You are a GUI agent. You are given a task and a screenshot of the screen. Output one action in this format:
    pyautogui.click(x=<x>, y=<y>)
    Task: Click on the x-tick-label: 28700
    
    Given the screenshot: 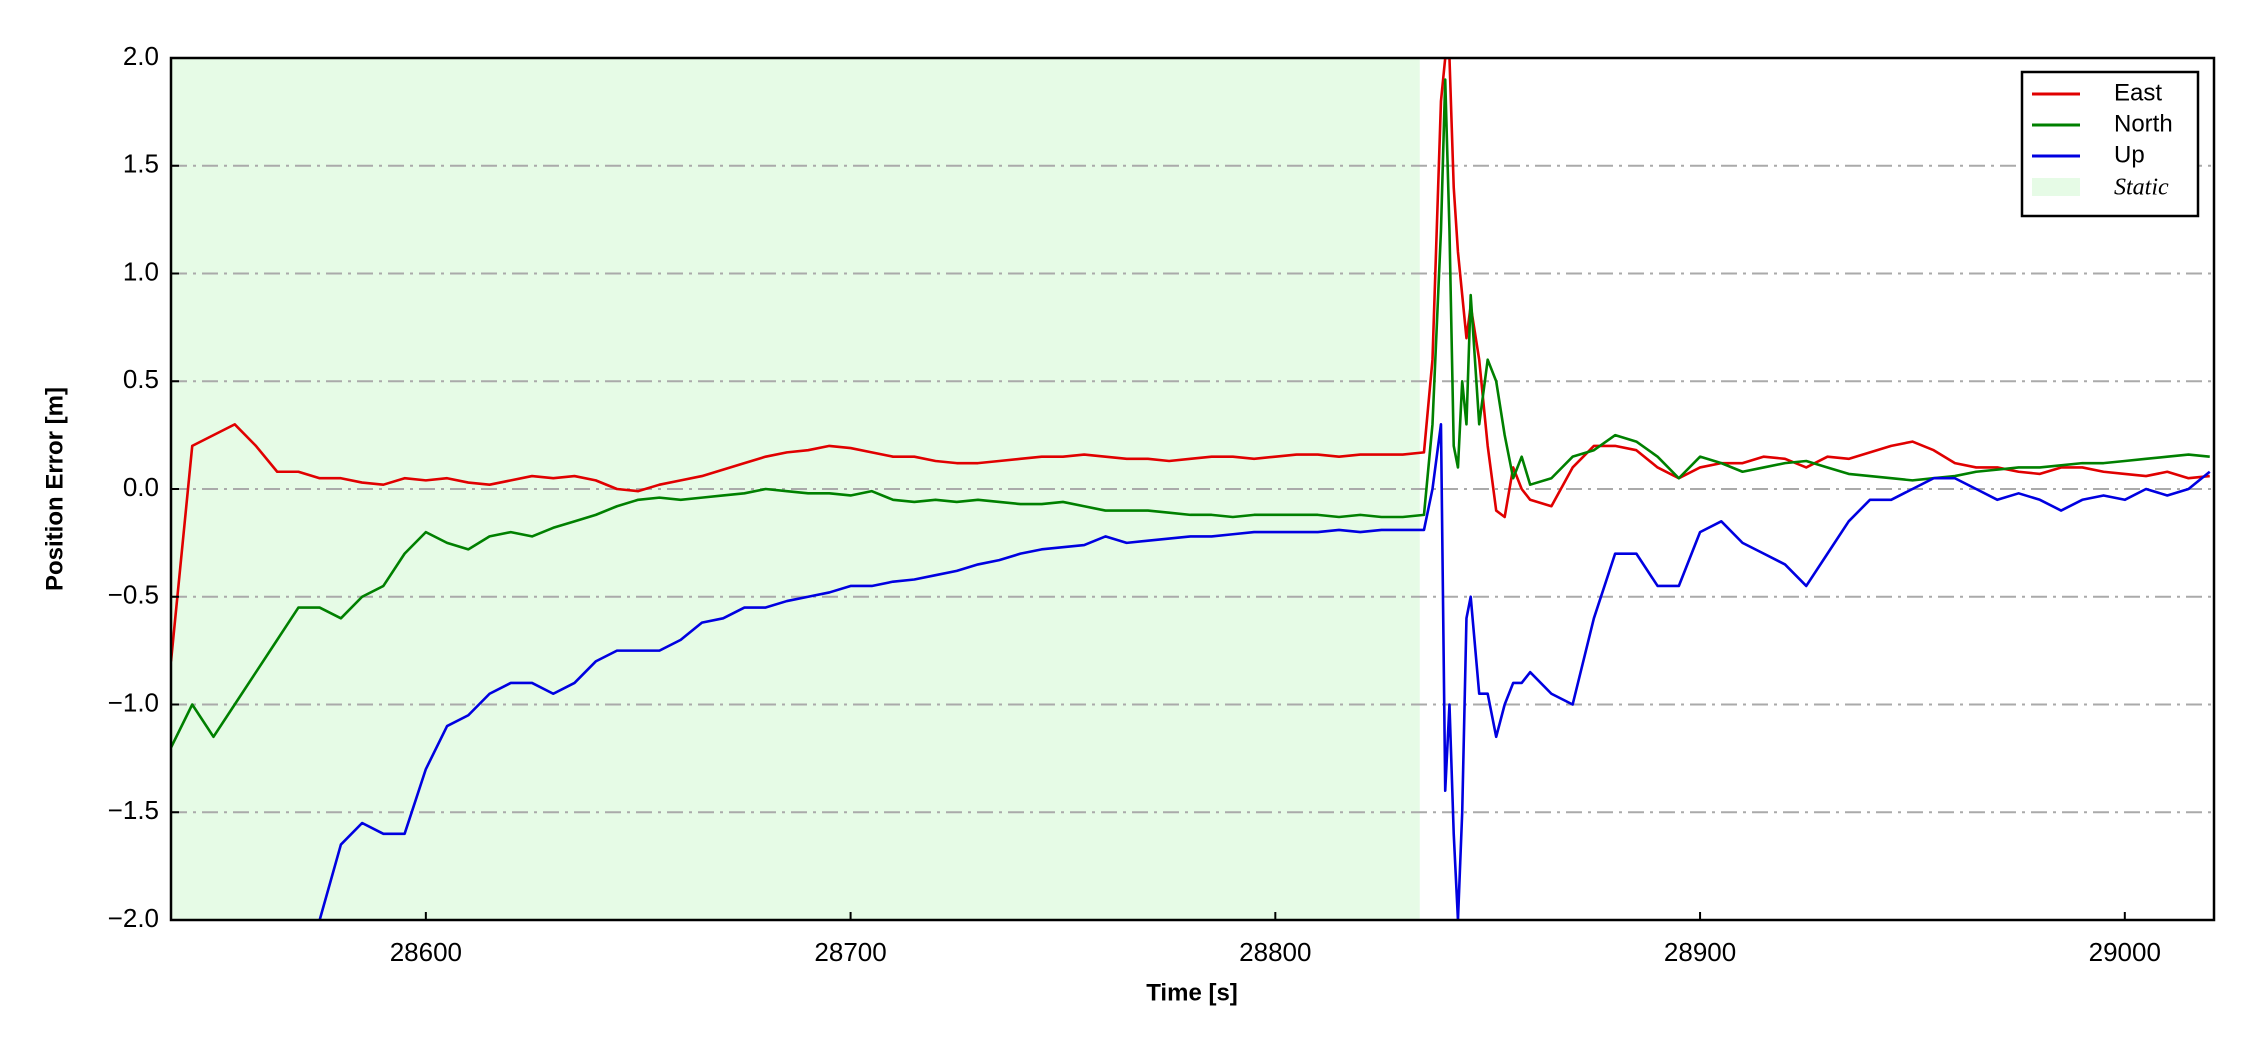 What is the action you would take?
    pyautogui.click(x=850, y=952)
    